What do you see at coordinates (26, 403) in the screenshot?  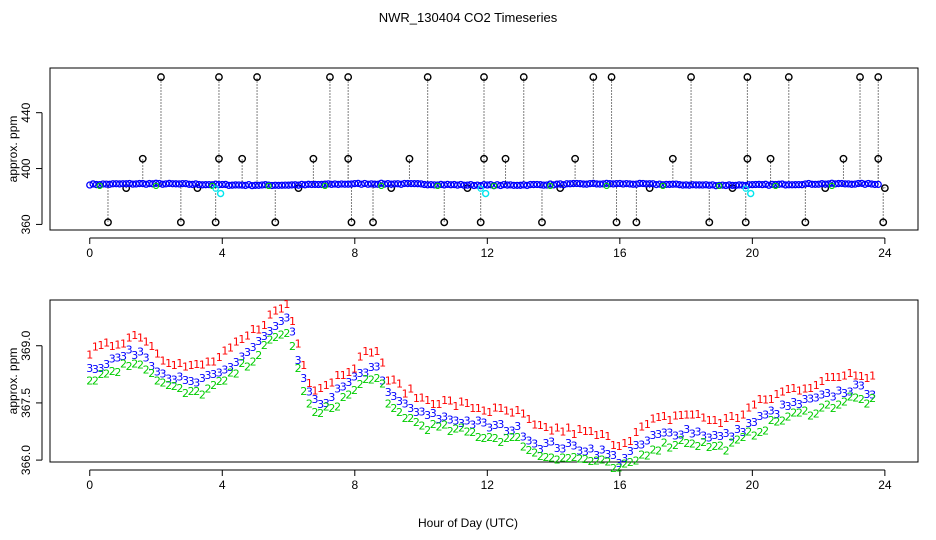 I see `y-tick-label: 367.5` at bounding box center [26, 403].